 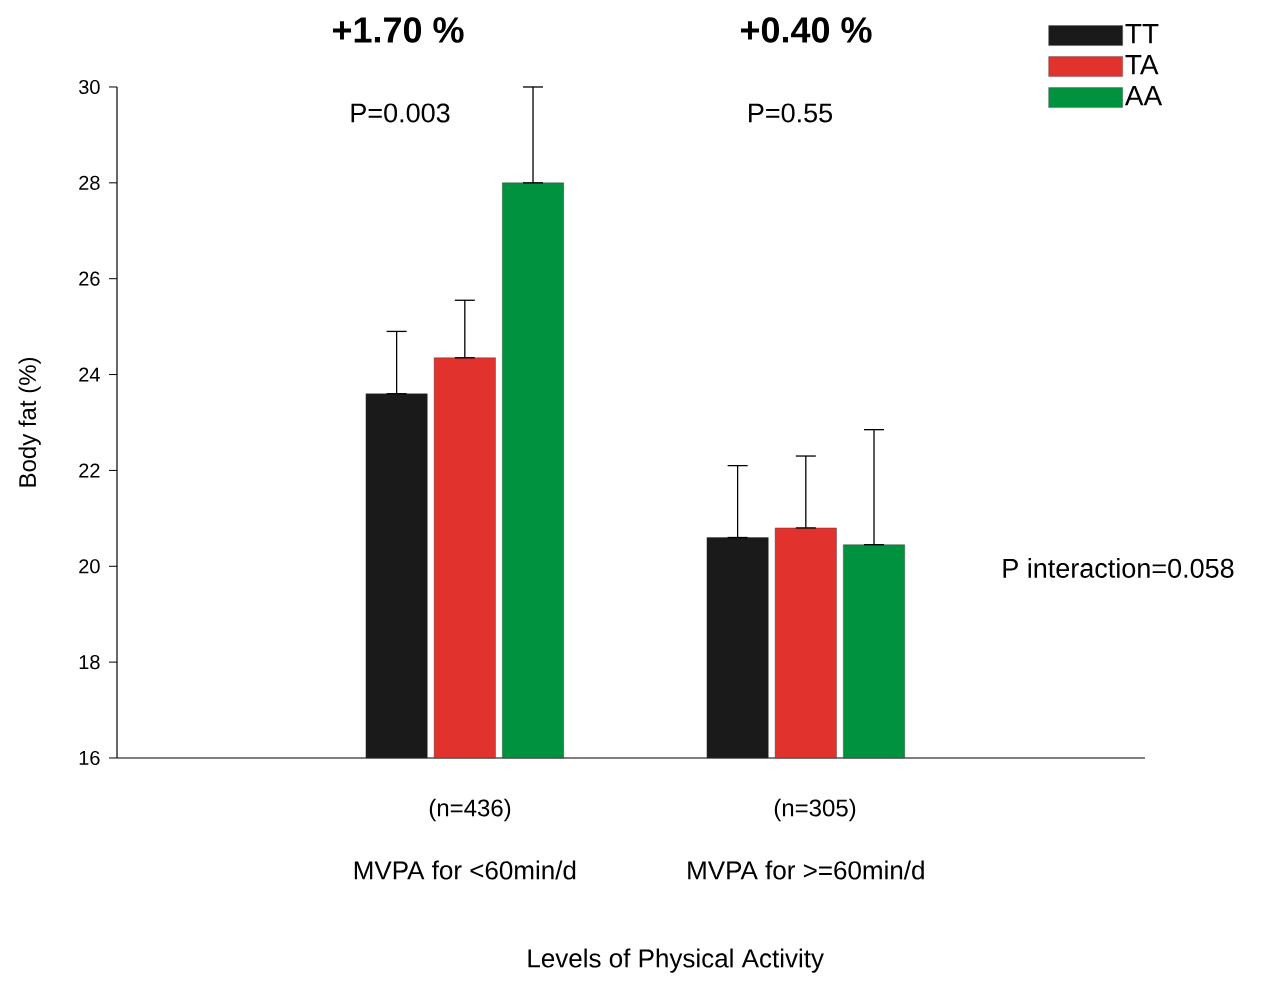 I want to click on text: +1.70 %, so click(x=398, y=30).